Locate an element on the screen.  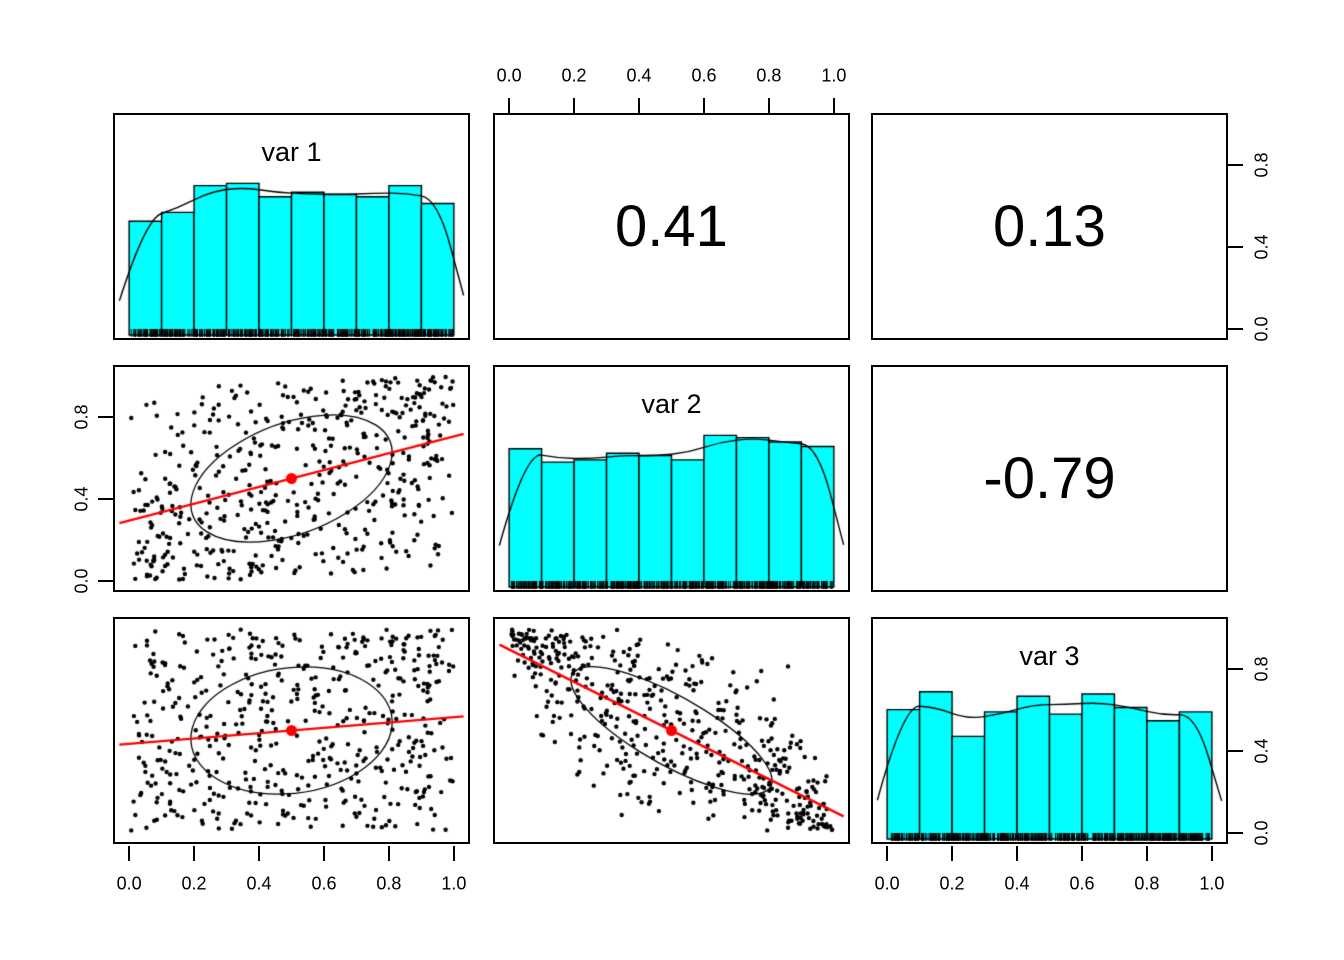
left-axis-tick-label: 0.0 is located at coordinates (81, 581).